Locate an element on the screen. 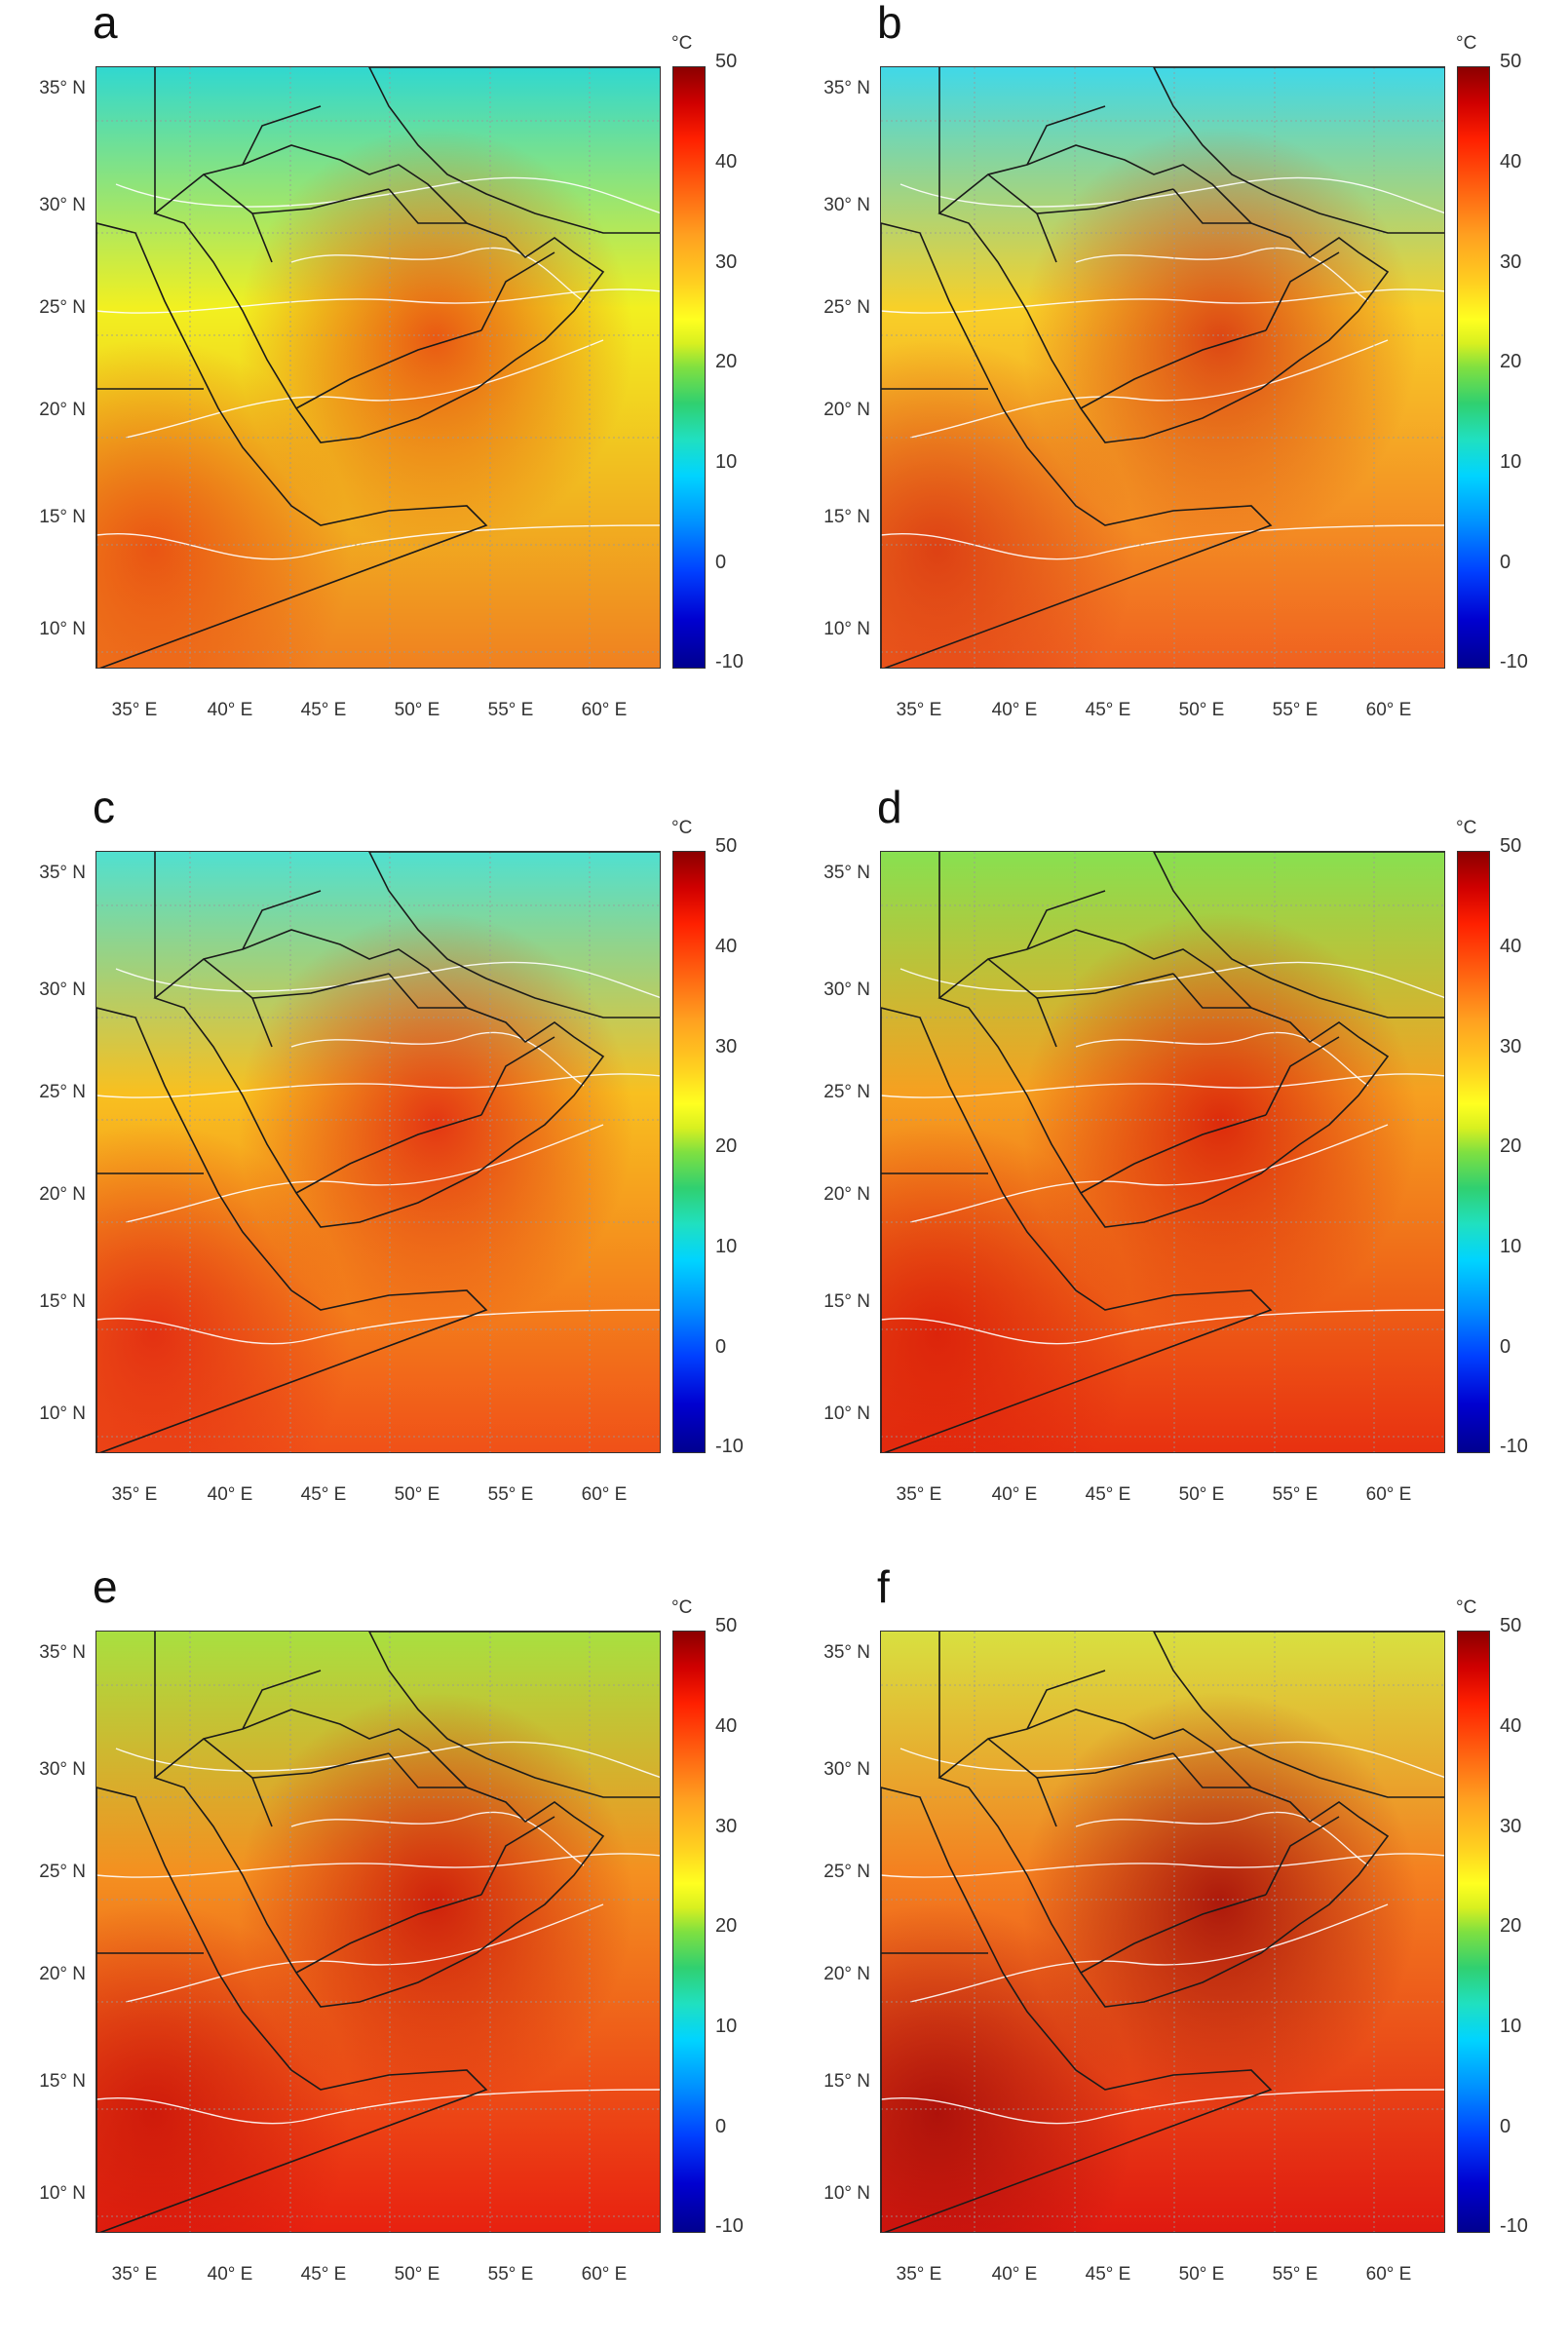 The image size is (1568, 2344). longitude-label: 50° E is located at coordinates (1201, 1495).